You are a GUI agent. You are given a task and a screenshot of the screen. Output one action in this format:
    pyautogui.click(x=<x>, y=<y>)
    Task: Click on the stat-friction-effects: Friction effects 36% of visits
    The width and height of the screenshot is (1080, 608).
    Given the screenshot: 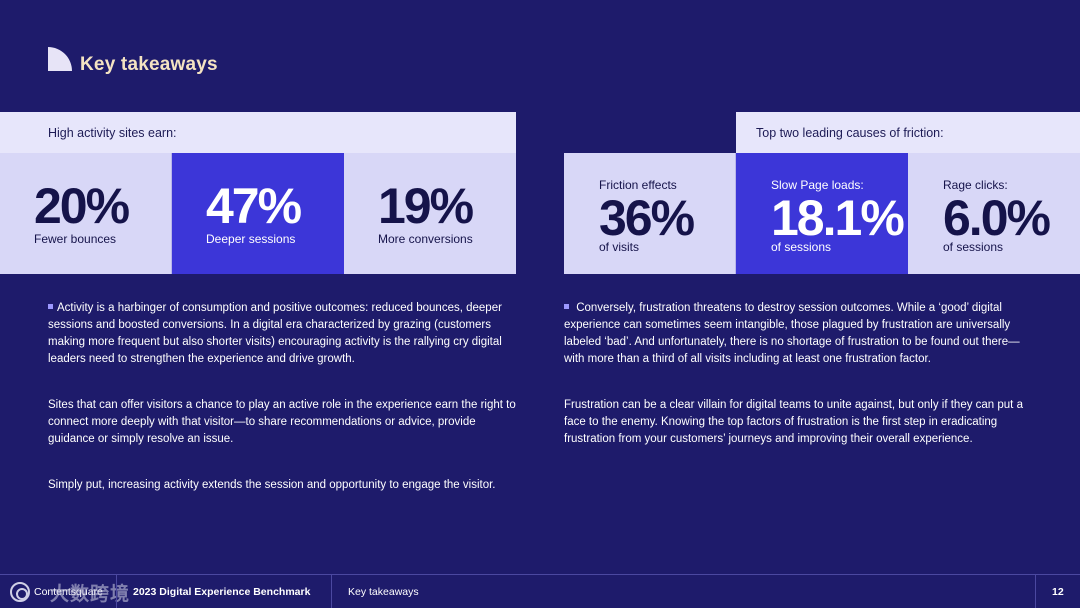 What is the action you would take?
    pyautogui.click(x=650, y=213)
    